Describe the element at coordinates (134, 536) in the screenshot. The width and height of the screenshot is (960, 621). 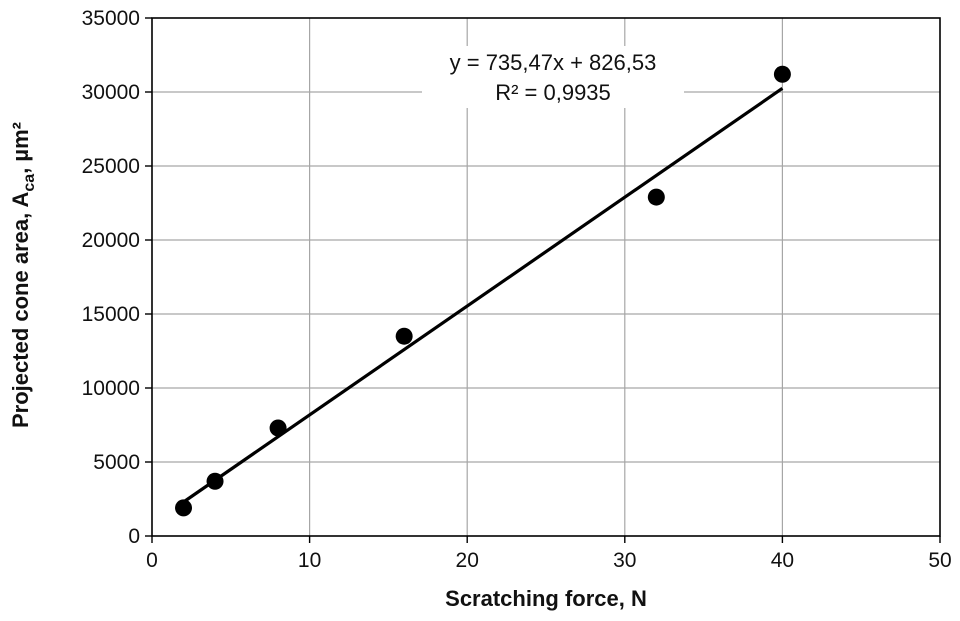
I see `y-tick-label: 0` at that location.